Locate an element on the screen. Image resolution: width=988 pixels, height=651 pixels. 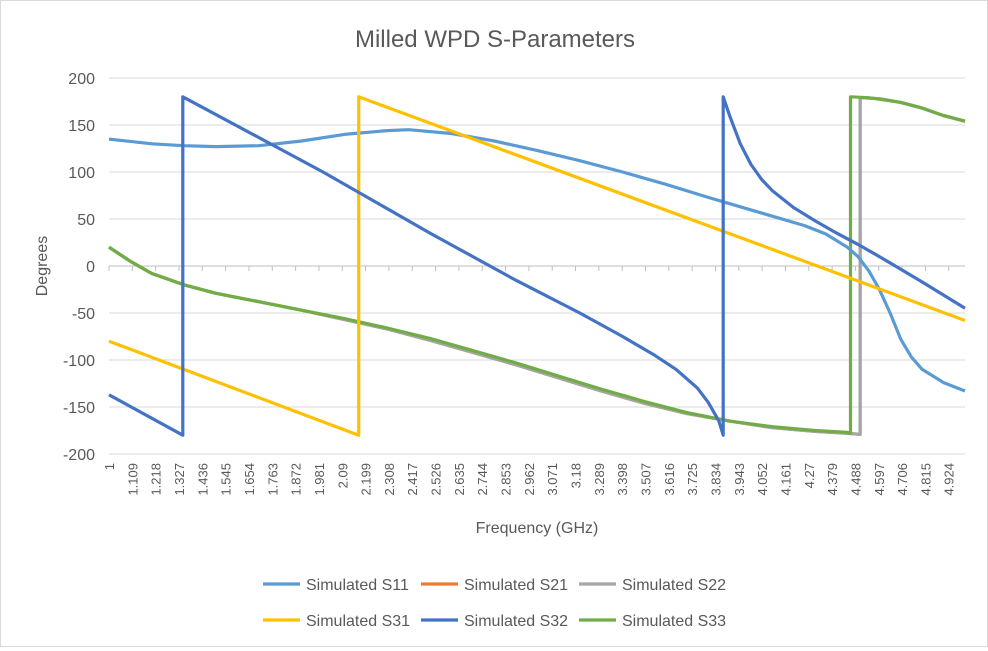
legend-label: Simulated S22 is located at coordinates (674, 585).